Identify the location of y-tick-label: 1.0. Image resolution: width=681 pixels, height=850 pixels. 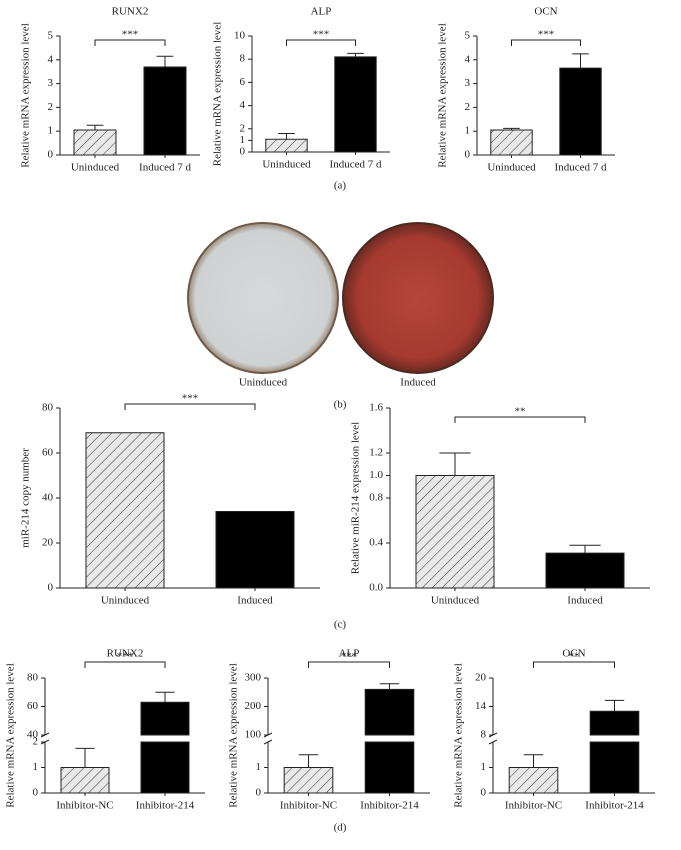
(376, 475).